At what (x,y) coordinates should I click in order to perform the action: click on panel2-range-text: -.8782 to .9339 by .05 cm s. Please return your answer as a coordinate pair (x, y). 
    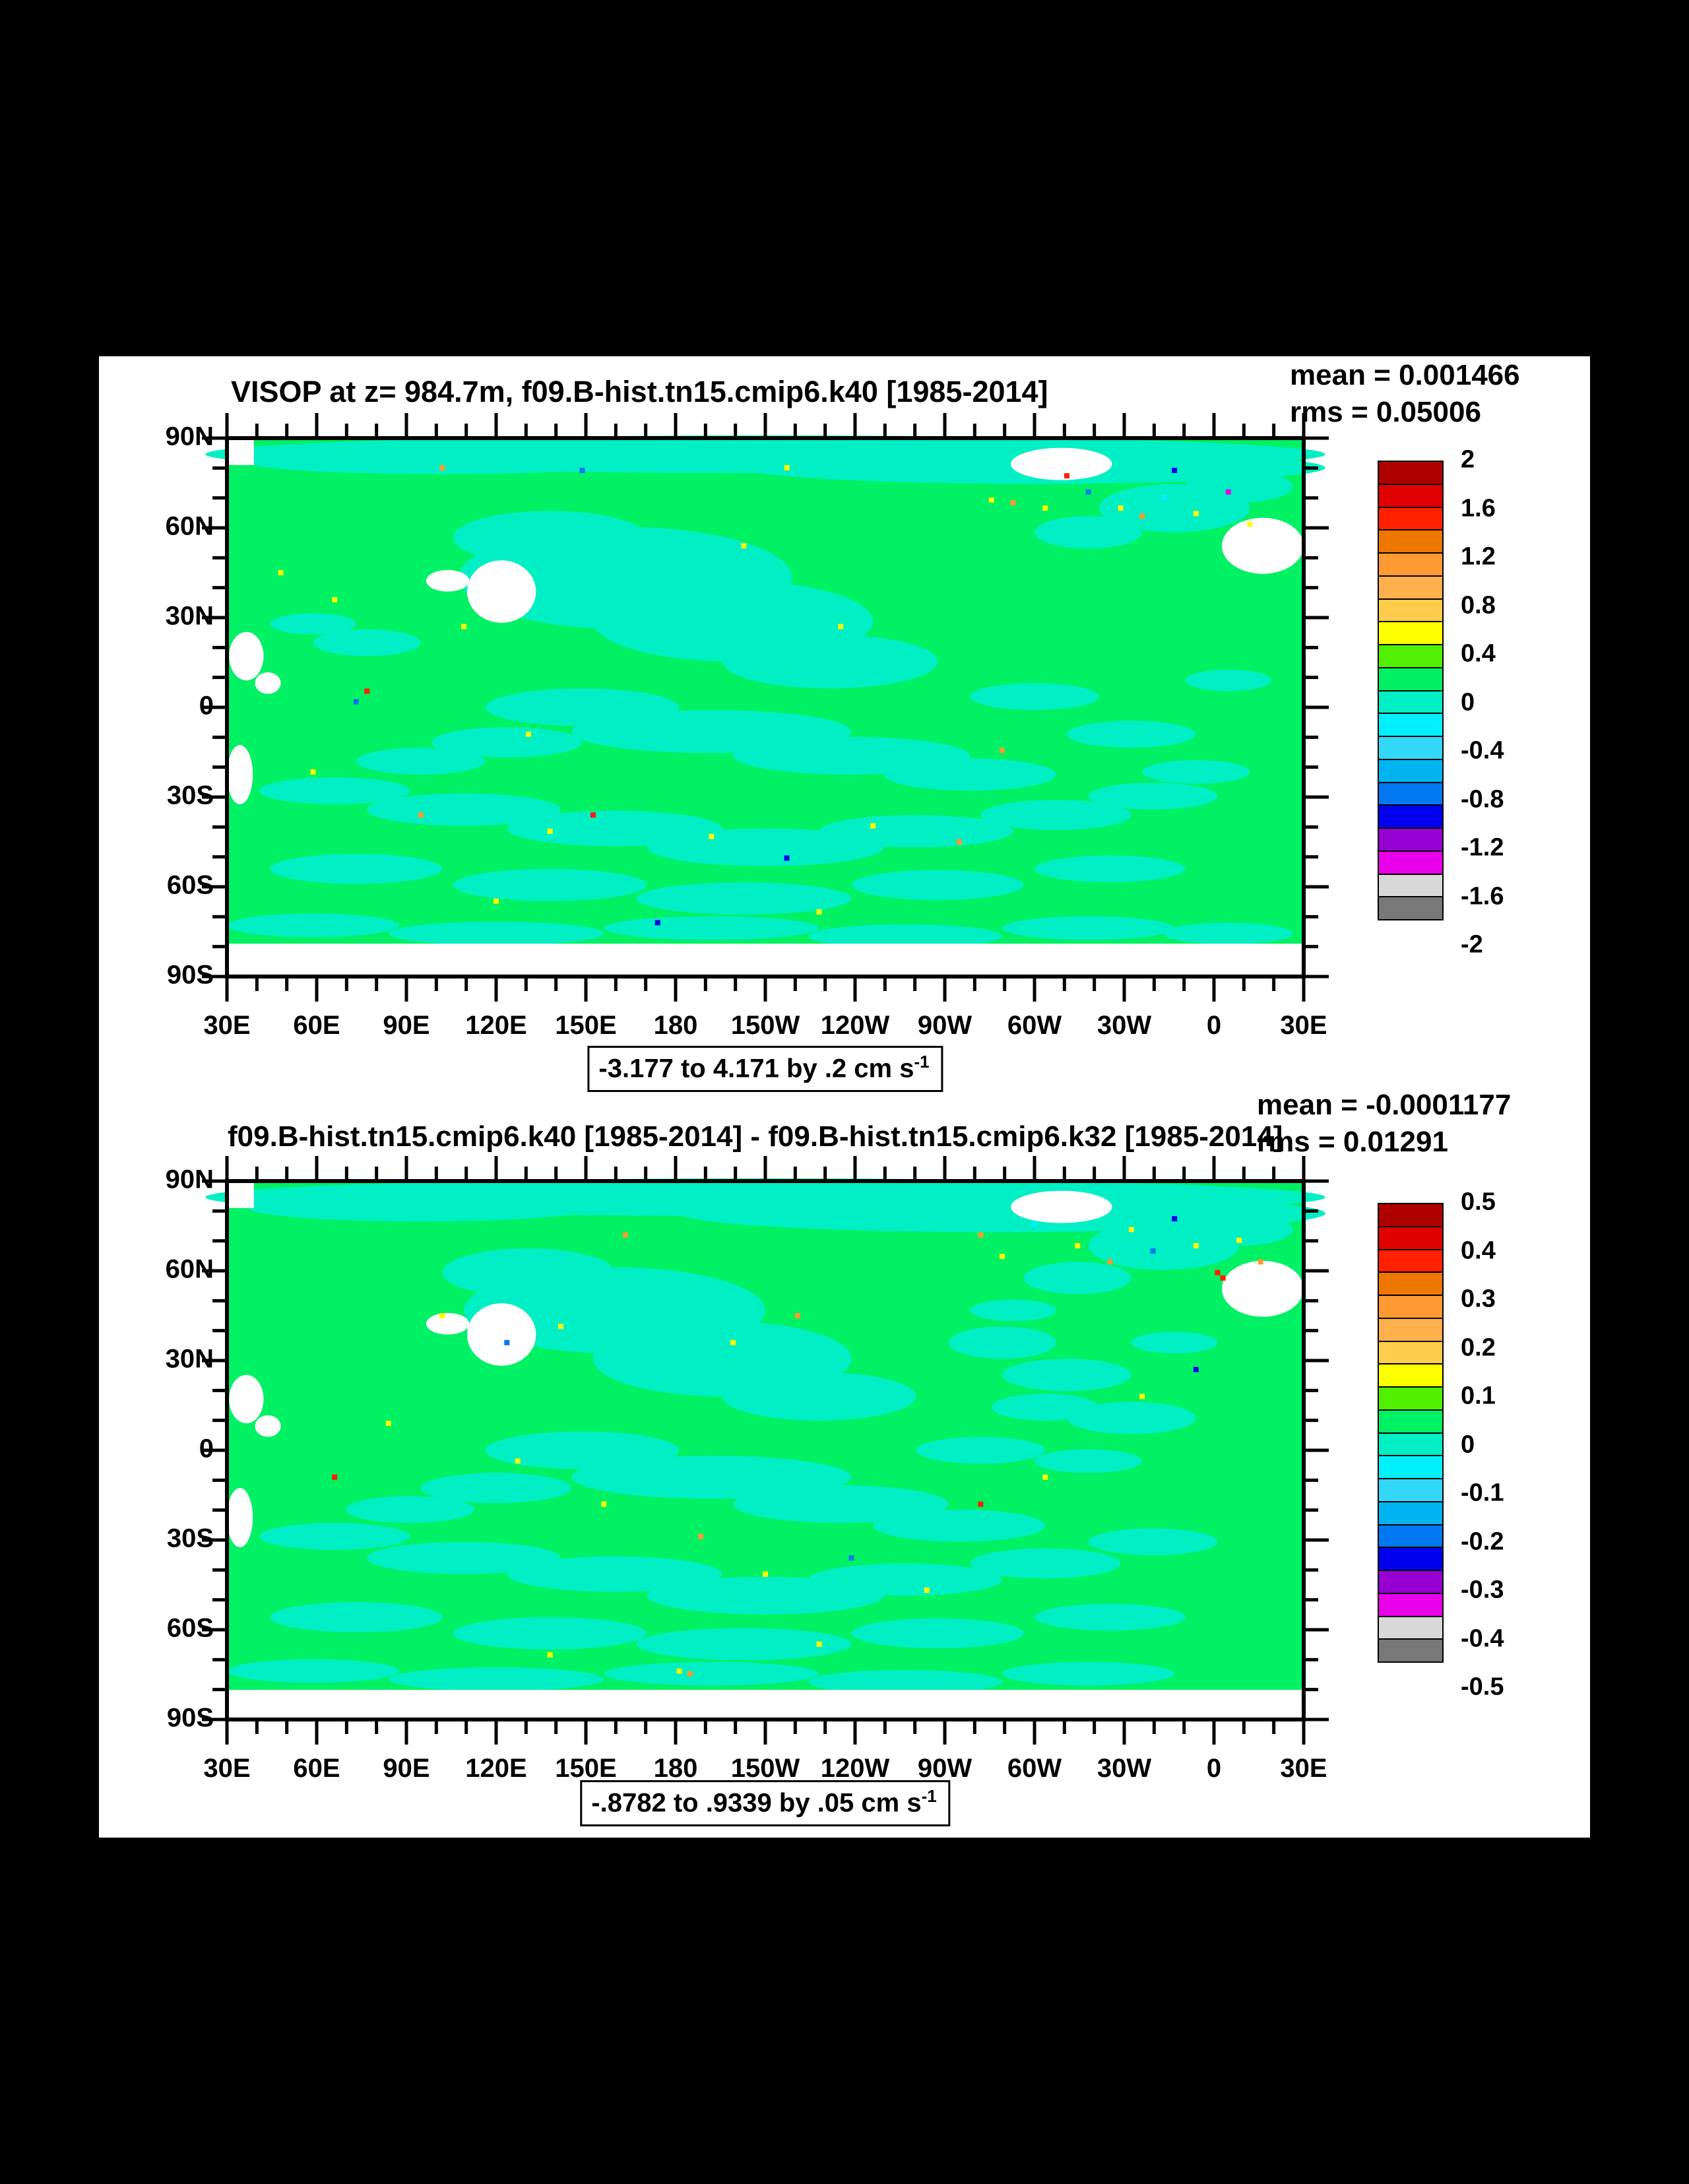
    Looking at the image, I should click on (757, 1803).